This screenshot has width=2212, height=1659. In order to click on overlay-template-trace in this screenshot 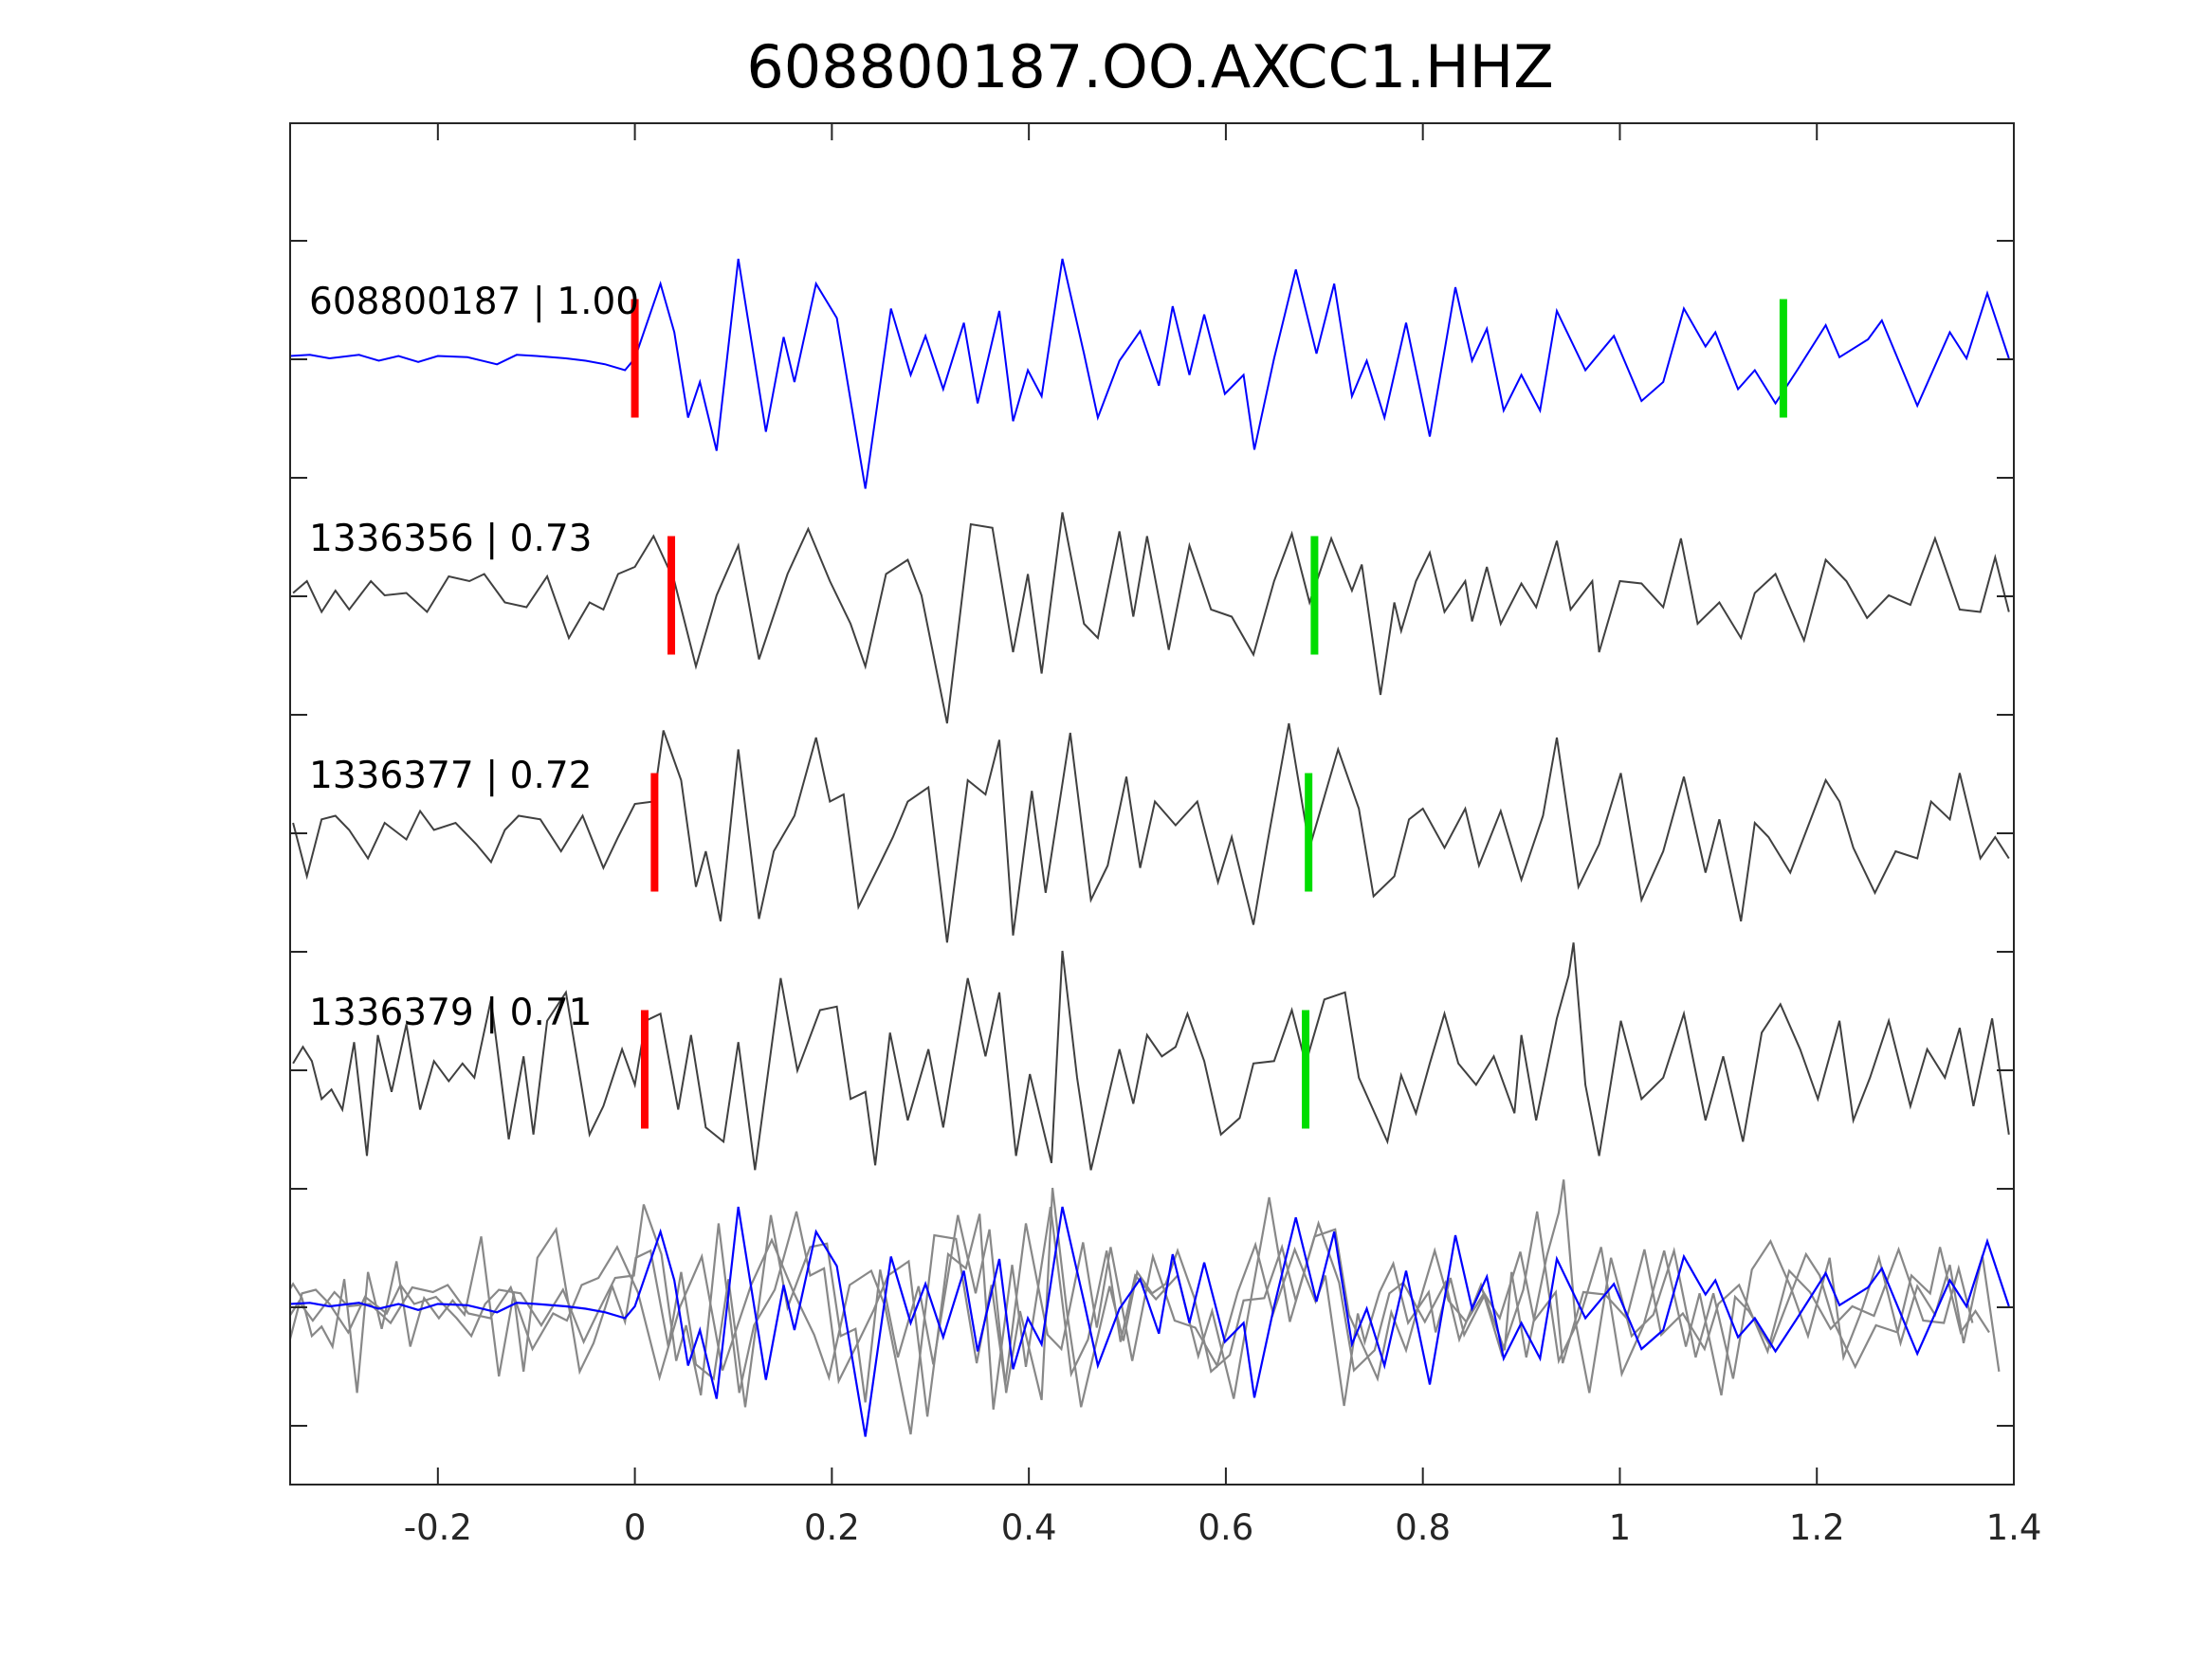, I will do `click(1150, 1321)`.